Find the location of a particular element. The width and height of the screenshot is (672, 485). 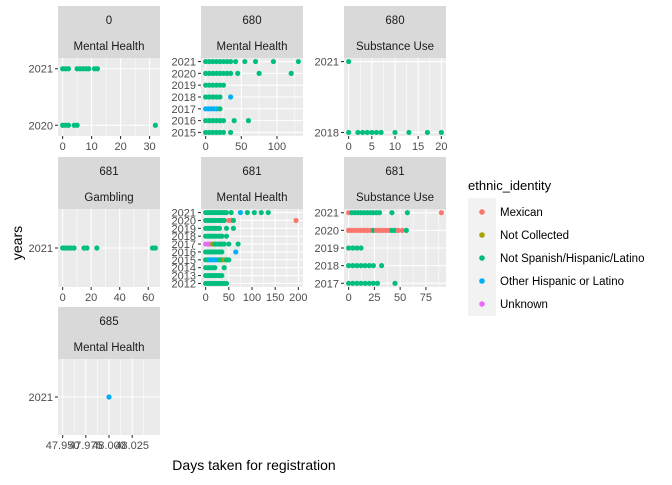

x-tick-label: 47.950 is located at coordinates (63, 446).